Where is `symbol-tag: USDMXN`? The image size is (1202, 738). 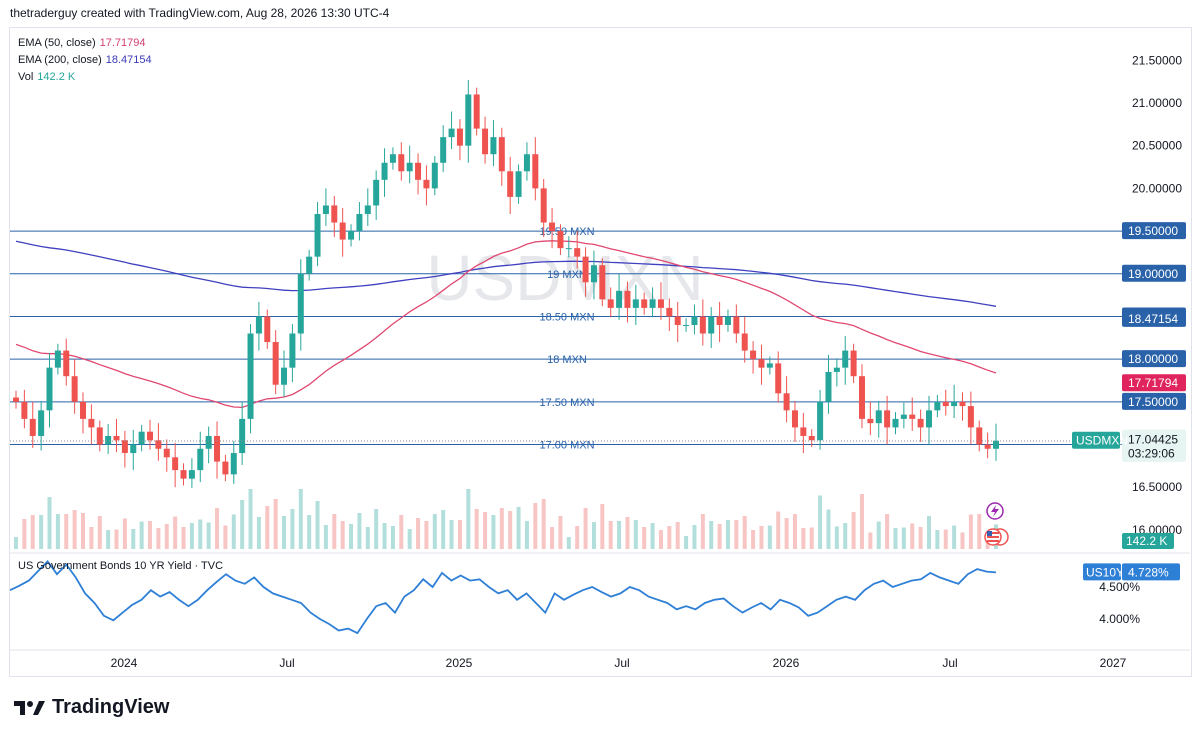
symbol-tag: USDMXN is located at coordinates (1102, 441).